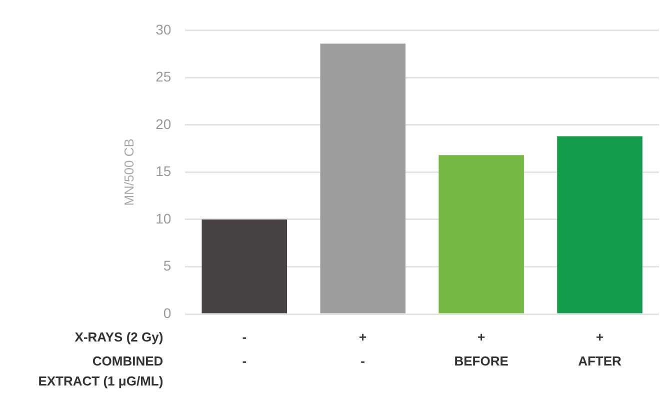  I want to click on x-tick-label: - -, so click(244, 349).